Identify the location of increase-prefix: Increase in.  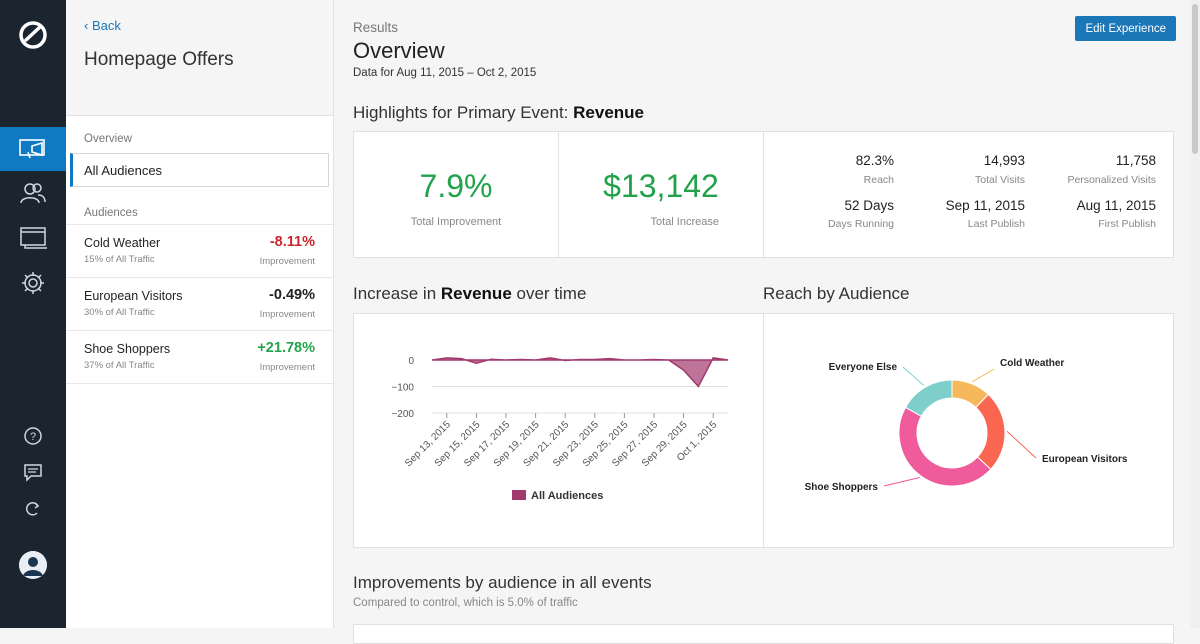
(395, 293).